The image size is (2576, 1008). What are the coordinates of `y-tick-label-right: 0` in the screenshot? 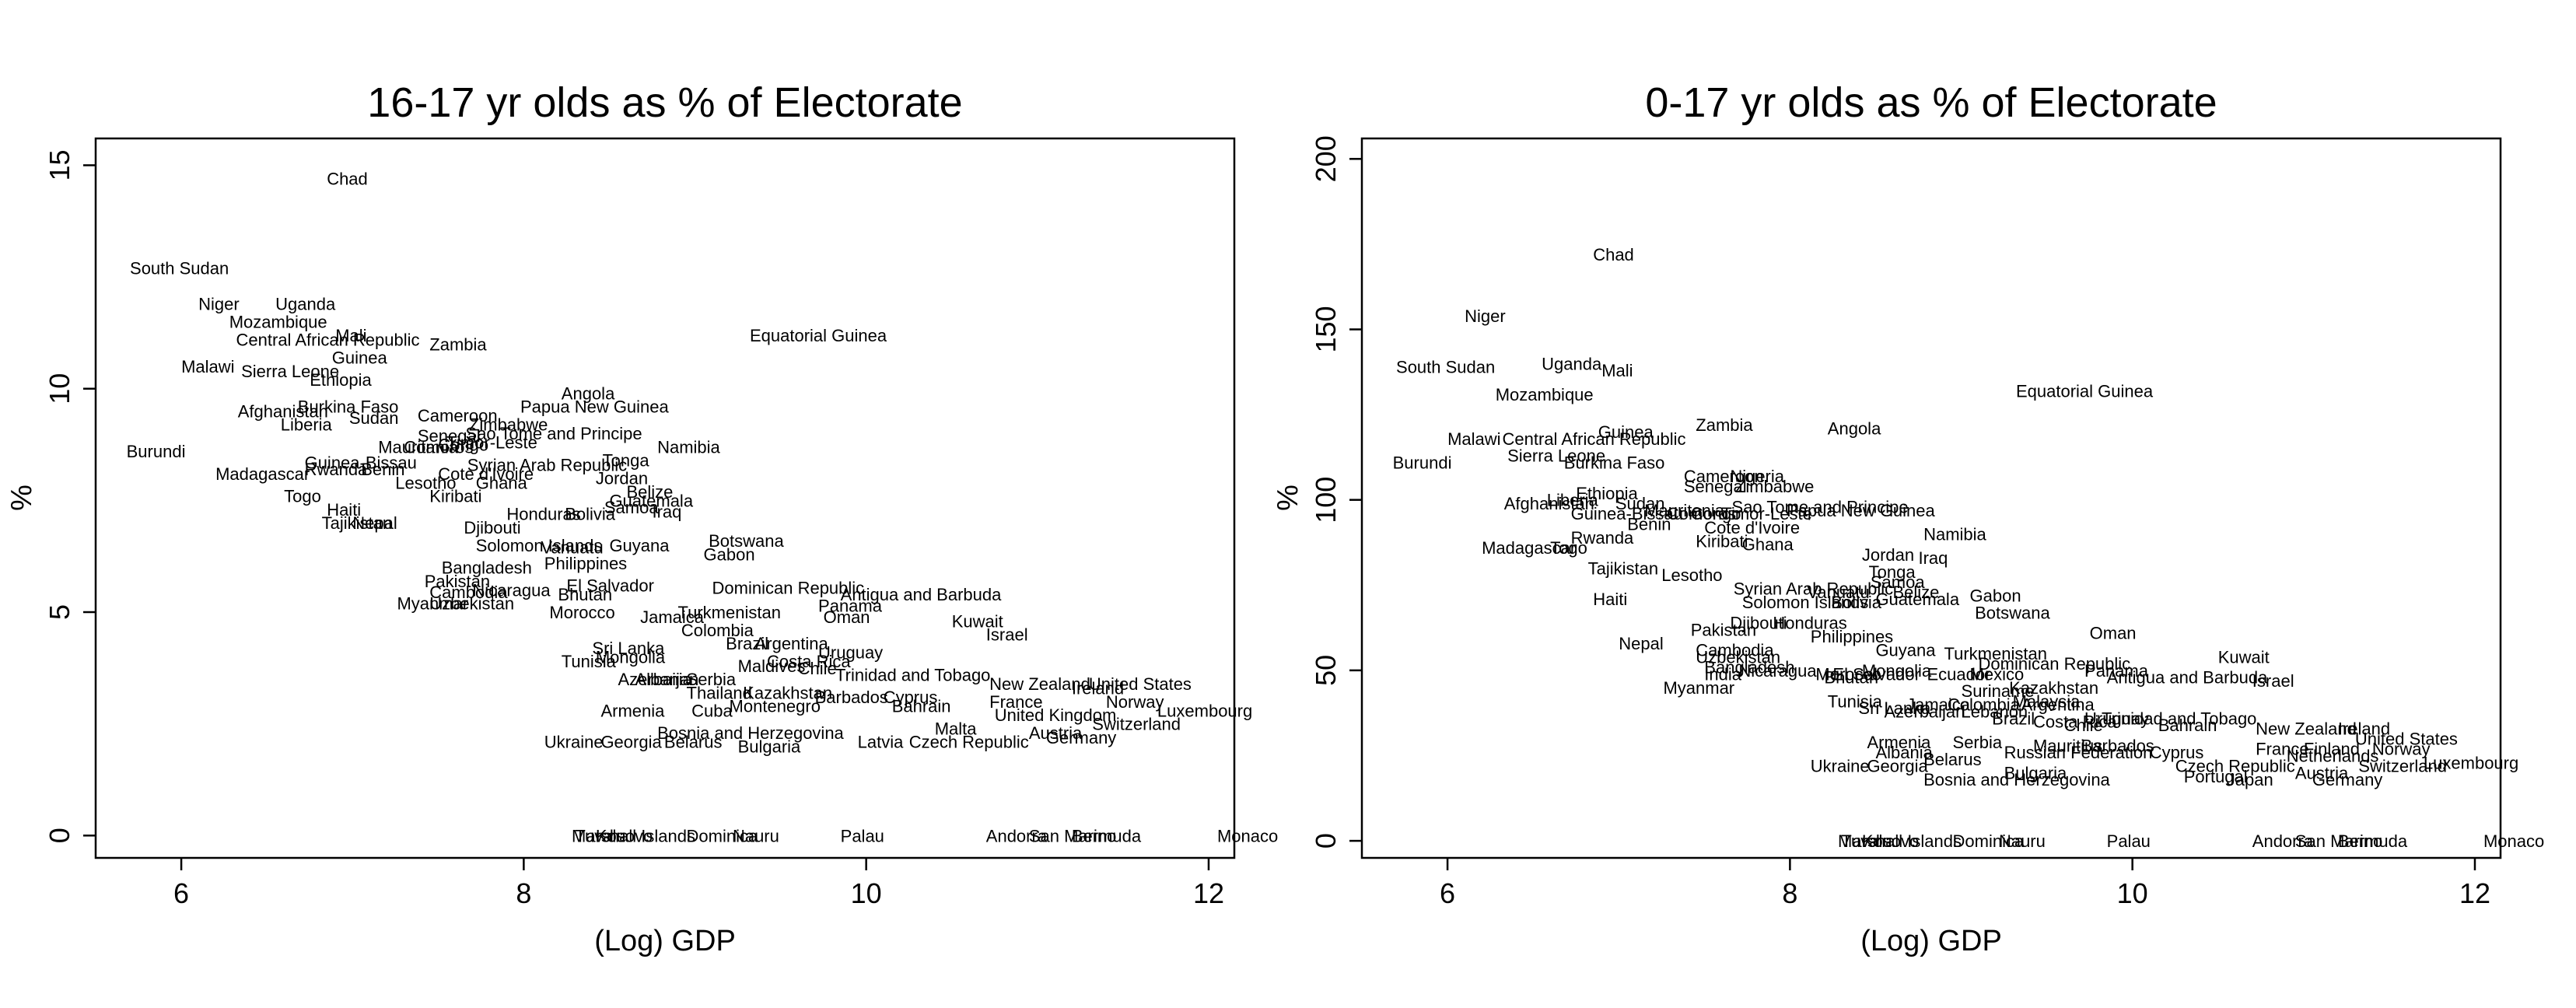 It's located at (1326, 841).